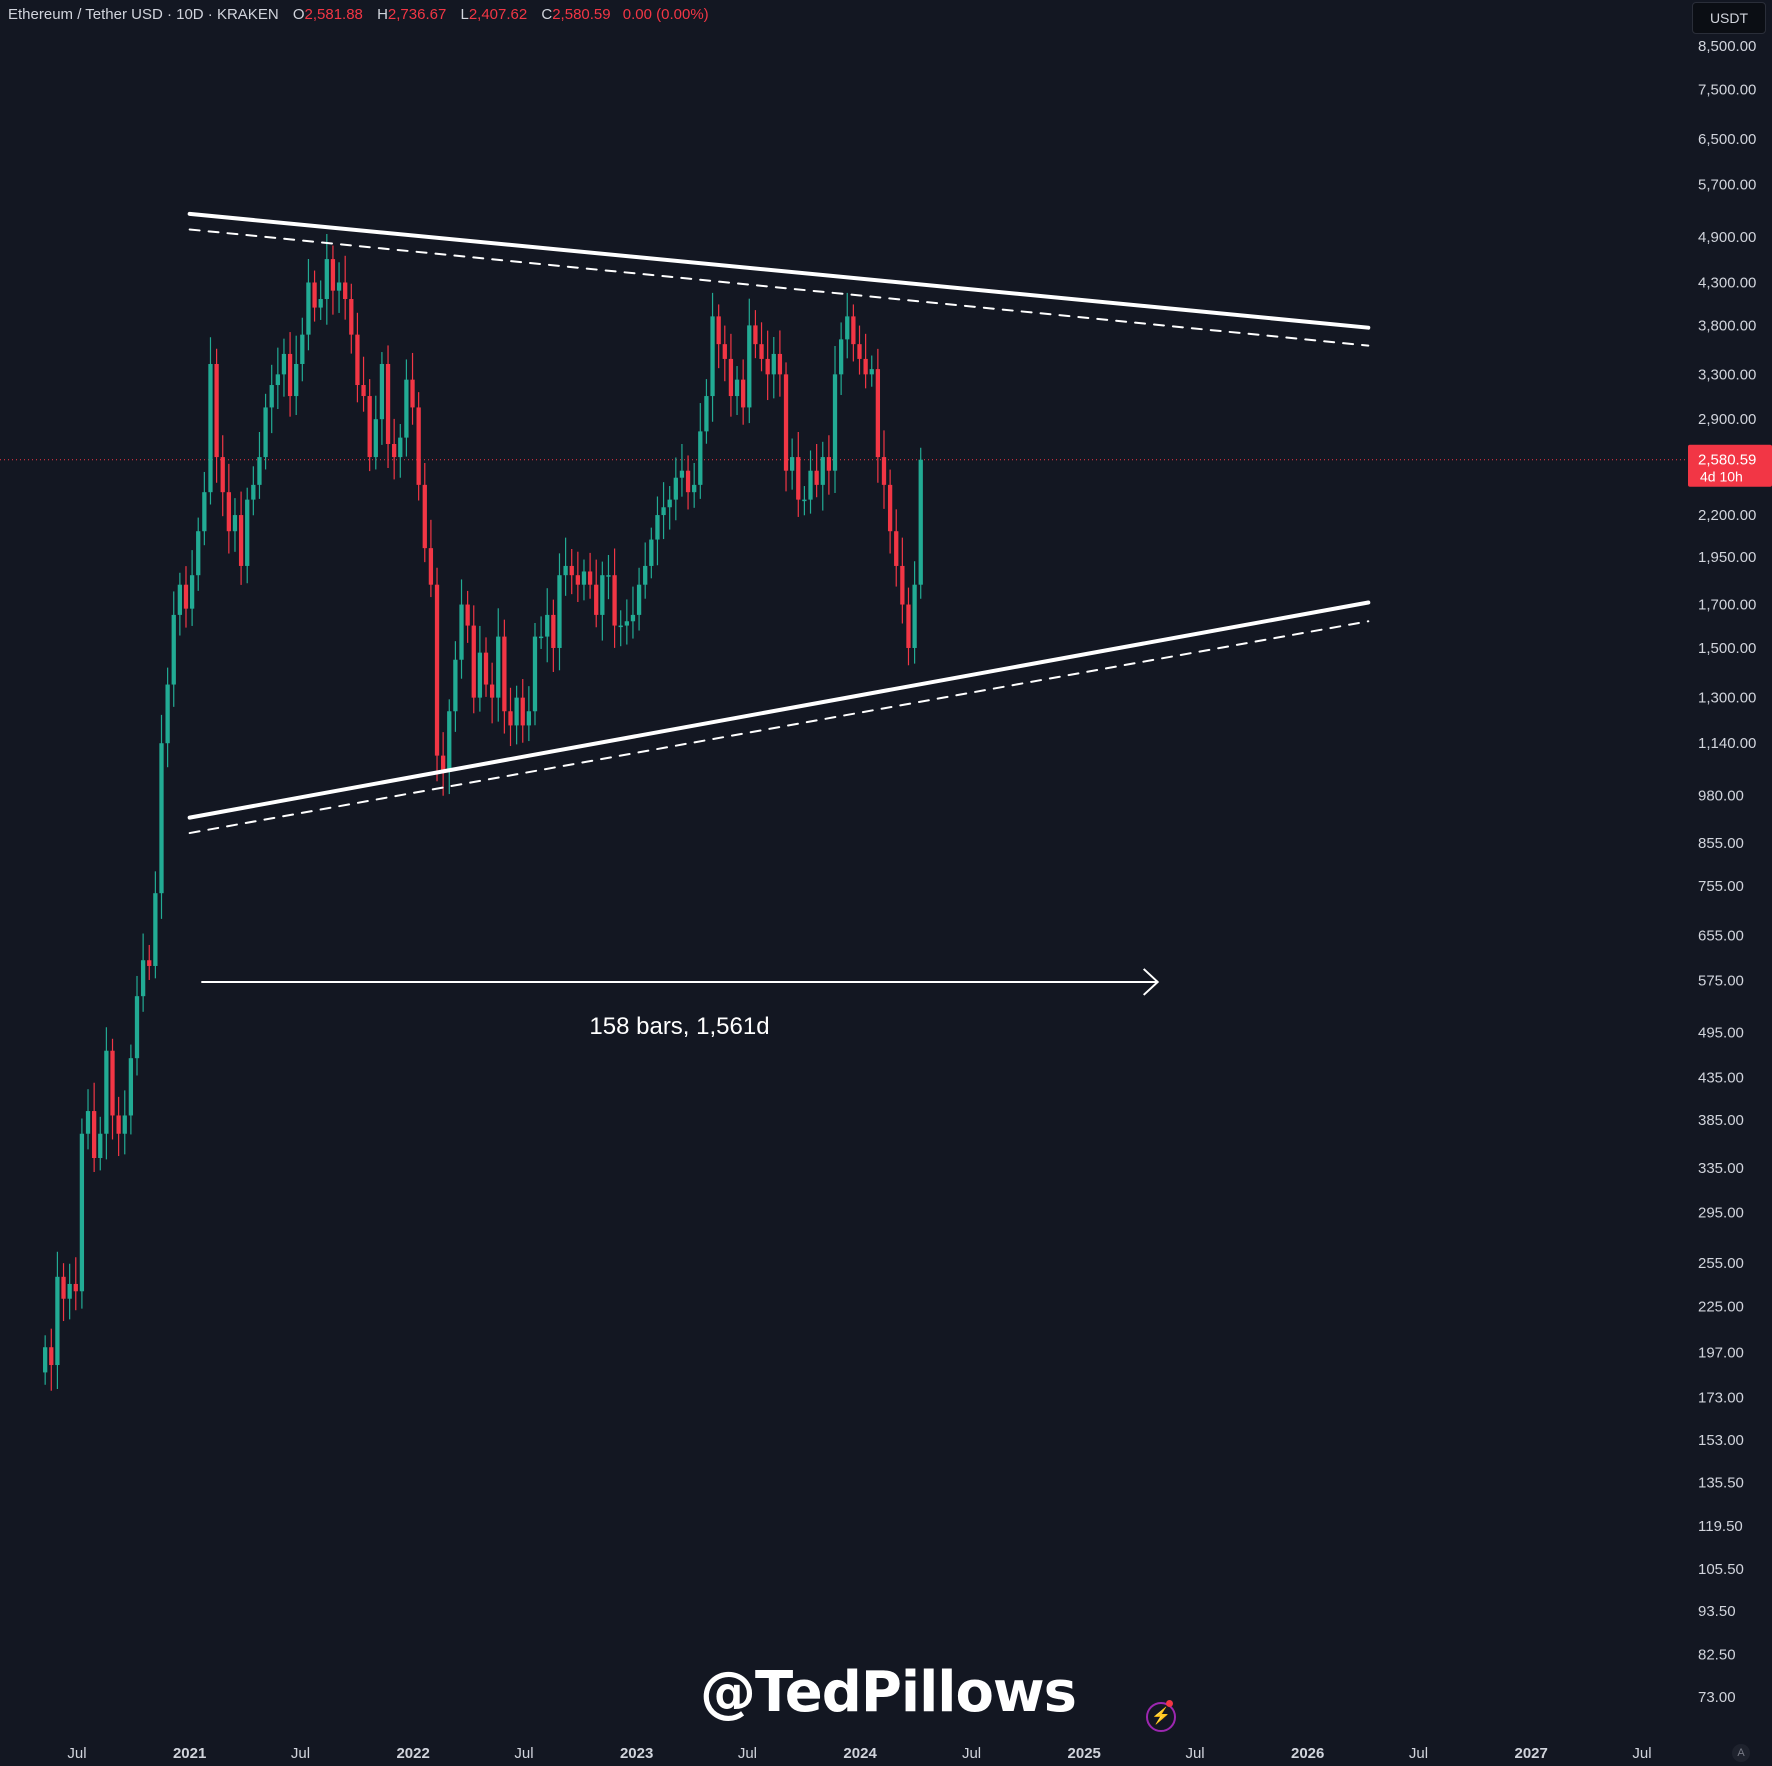  I want to click on currency-unit-button: USDT, so click(1729, 18).